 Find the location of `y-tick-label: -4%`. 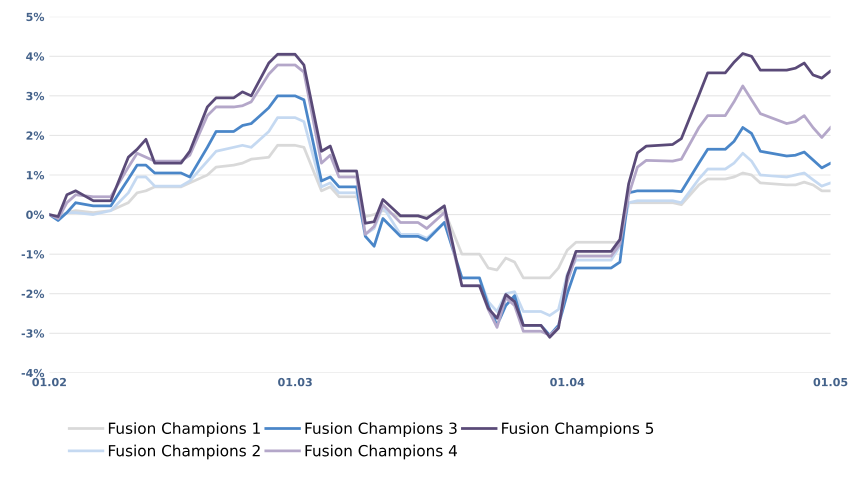

y-tick-label: -4% is located at coordinates (33, 373).